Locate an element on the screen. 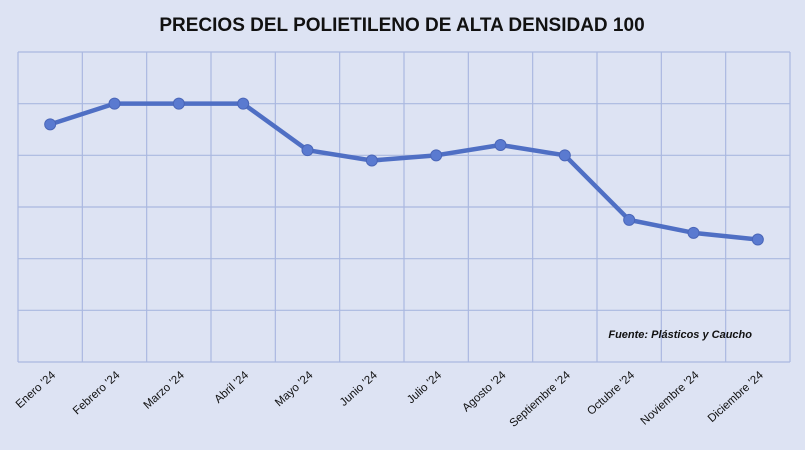 This screenshot has width=805, height=450. source-note: Fuente: Plásticos y Caucho is located at coordinates (680, 335).